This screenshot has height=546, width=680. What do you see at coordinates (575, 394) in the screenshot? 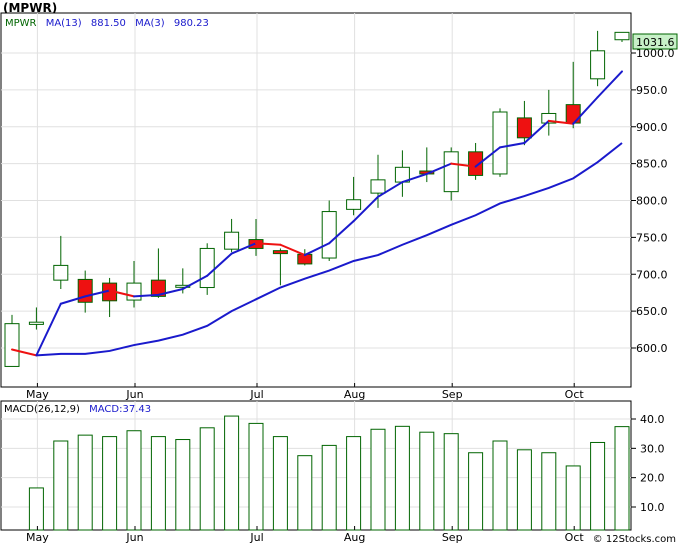
I see `x-tick-label: Oct` at bounding box center [575, 394].